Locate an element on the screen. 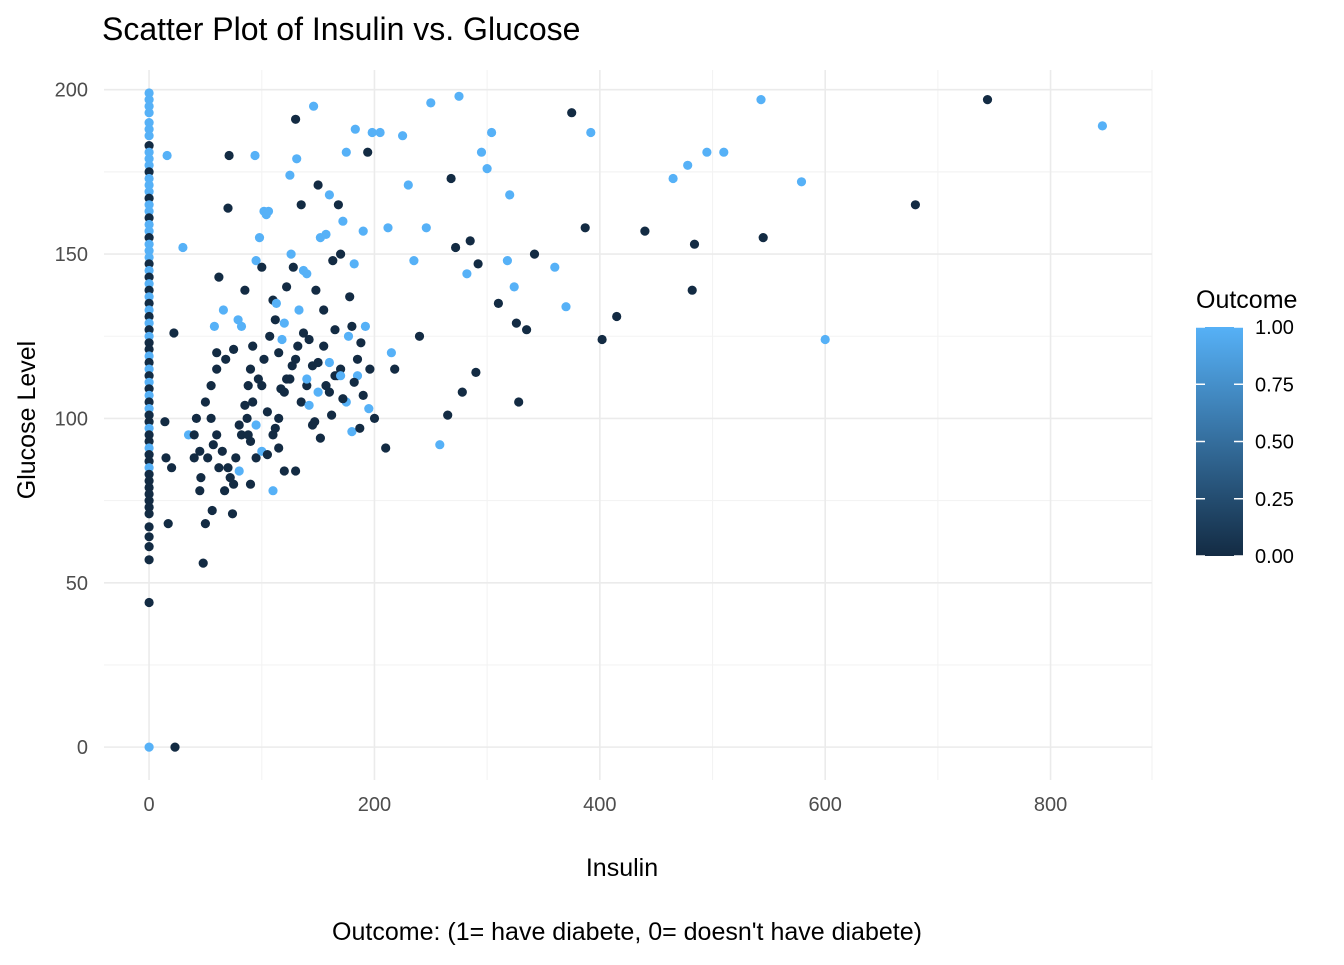 The height and width of the screenshot is (965, 1344). y-tick-label: 150 is located at coordinates (71, 255).